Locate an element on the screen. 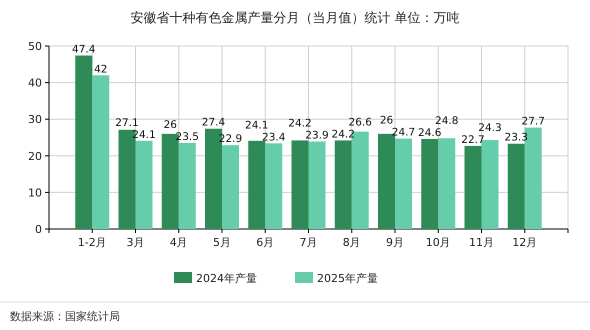 The image size is (590, 330). data-label: 24.1 is located at coordinates (256, 125).